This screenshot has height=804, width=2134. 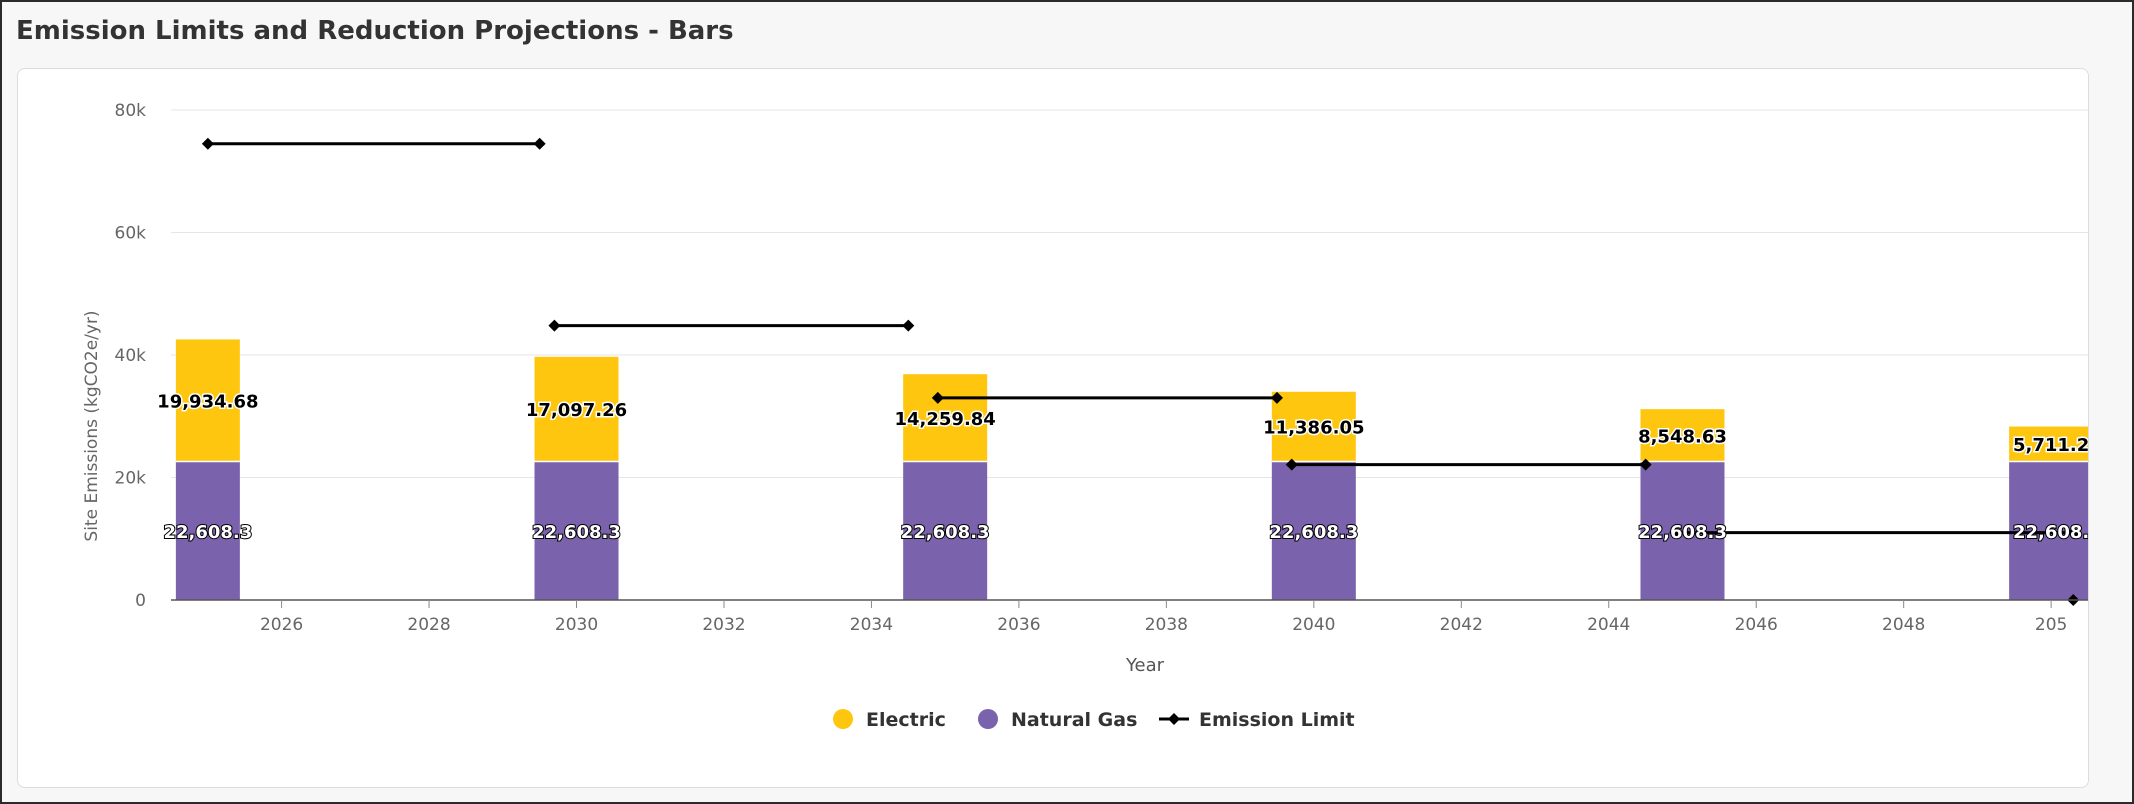 I want to click on legend-item-emission-limit: Emission Limit, so click(x=1257, y=720).